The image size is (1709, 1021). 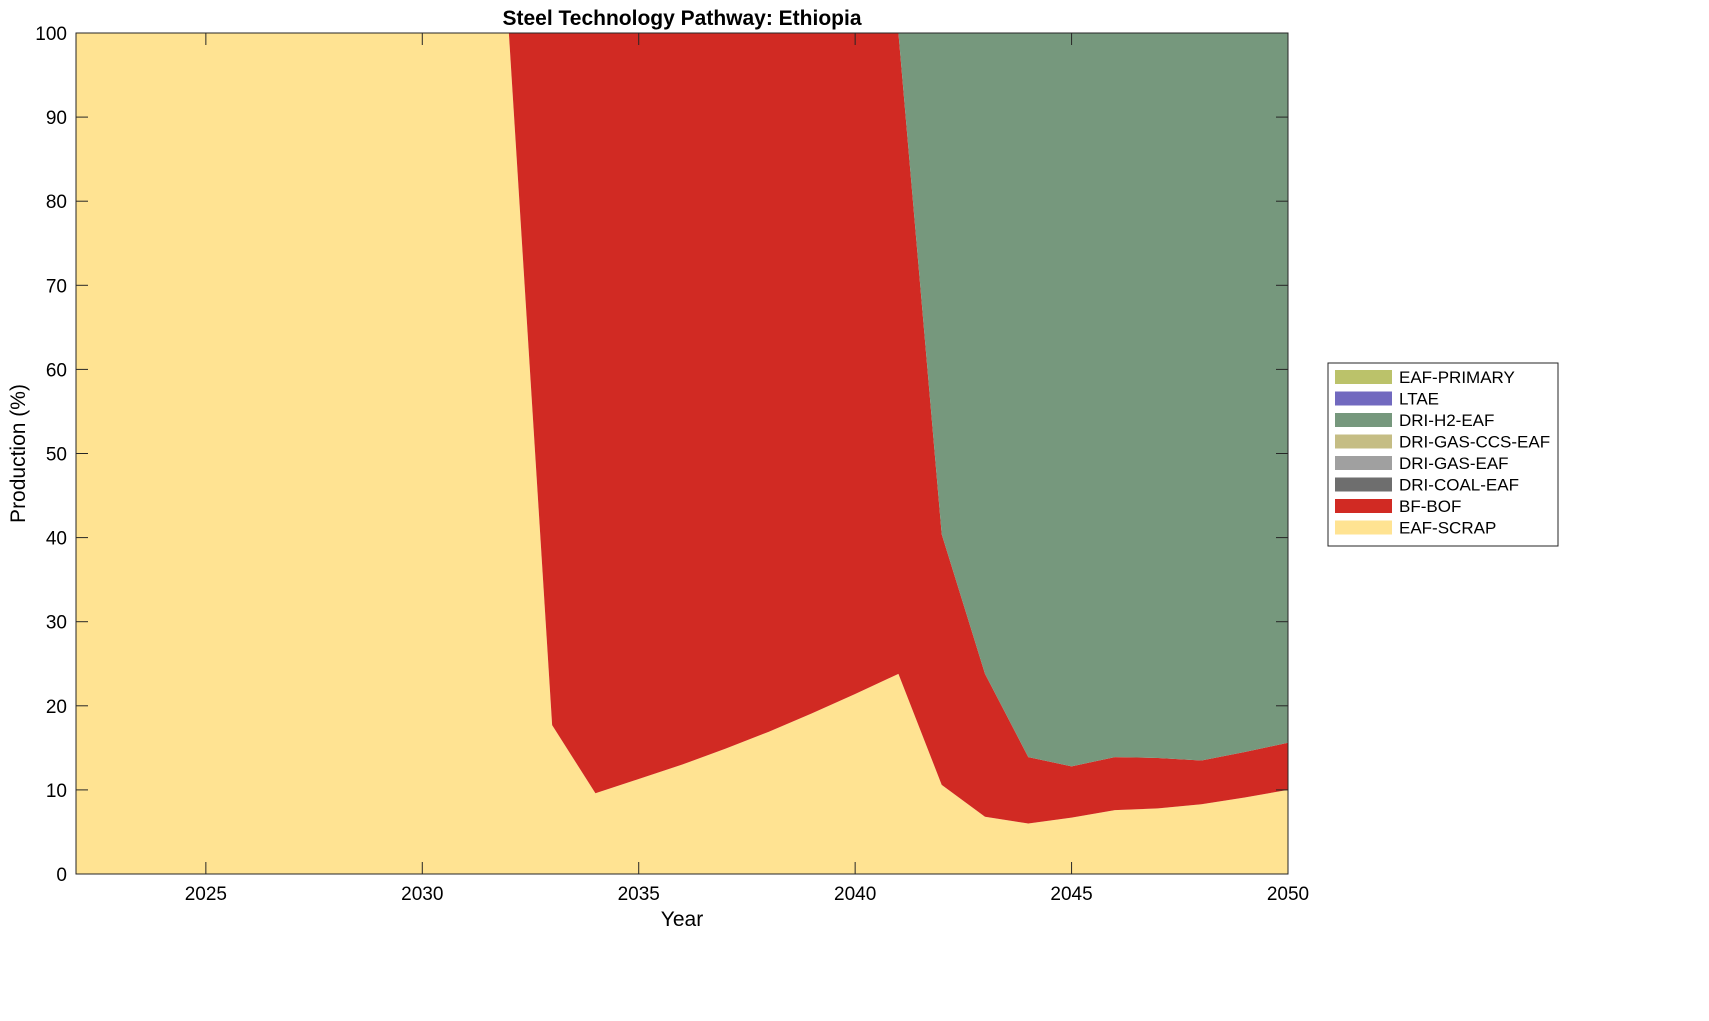 I want to click on y-tick-label: 80, so click(x=56, y=202).